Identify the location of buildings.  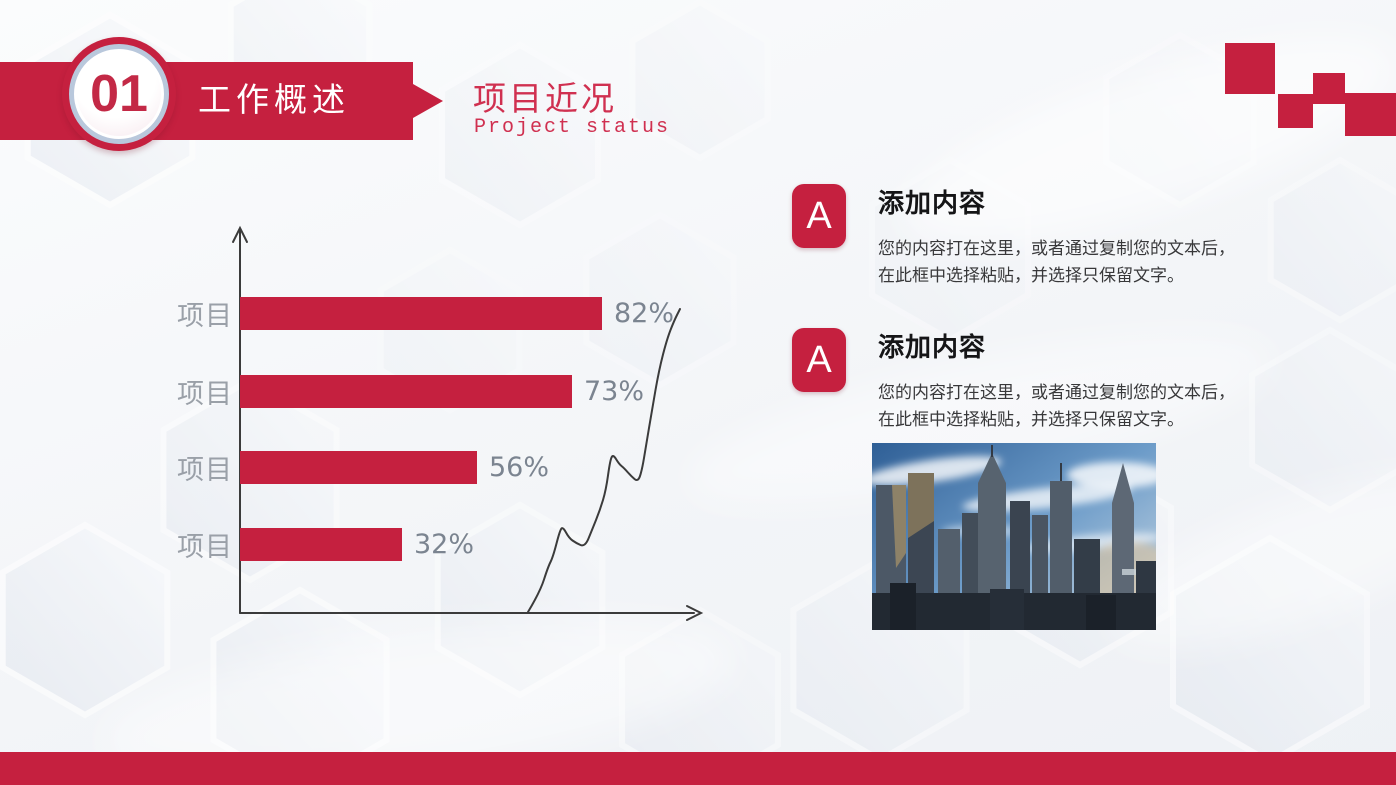
(1014, 537).